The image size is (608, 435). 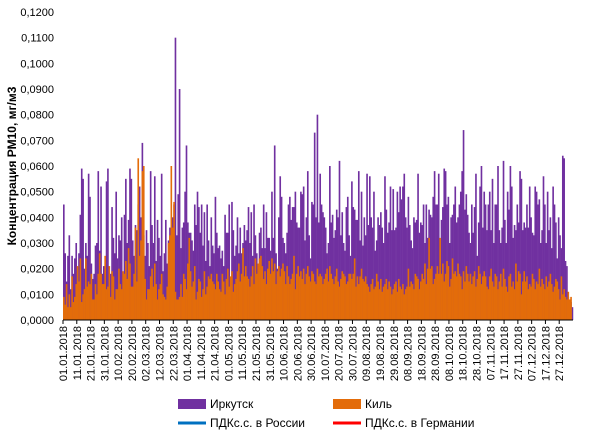 What do you see at coordinates (37, 193) in the screenshot?
I see `y-tick-label: 0,0500` at bounding box center [37, 193].